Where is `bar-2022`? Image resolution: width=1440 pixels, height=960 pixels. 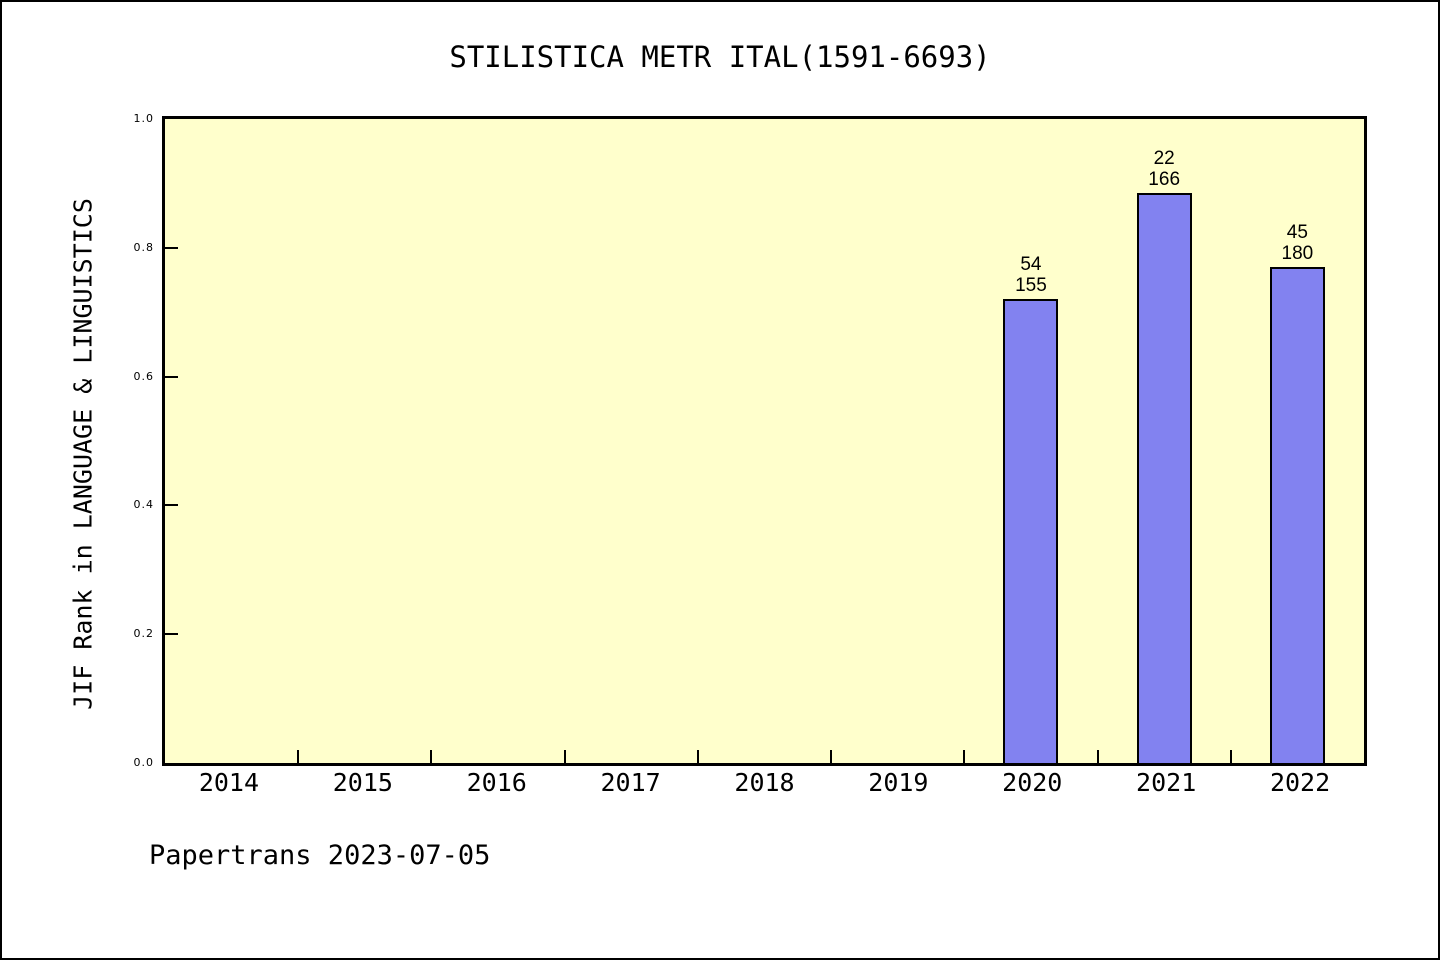 bar-2022 is located at coordinates (1297, 515).